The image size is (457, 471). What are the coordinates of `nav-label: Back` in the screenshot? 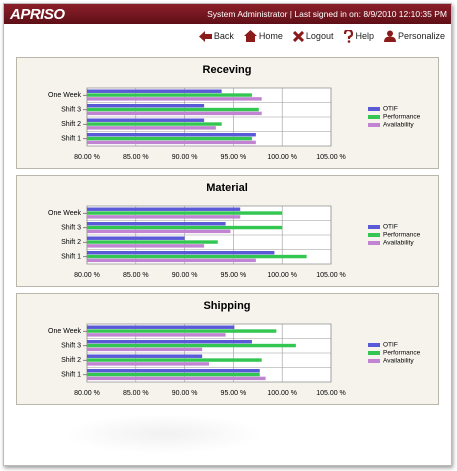 It's located at (223, 36).